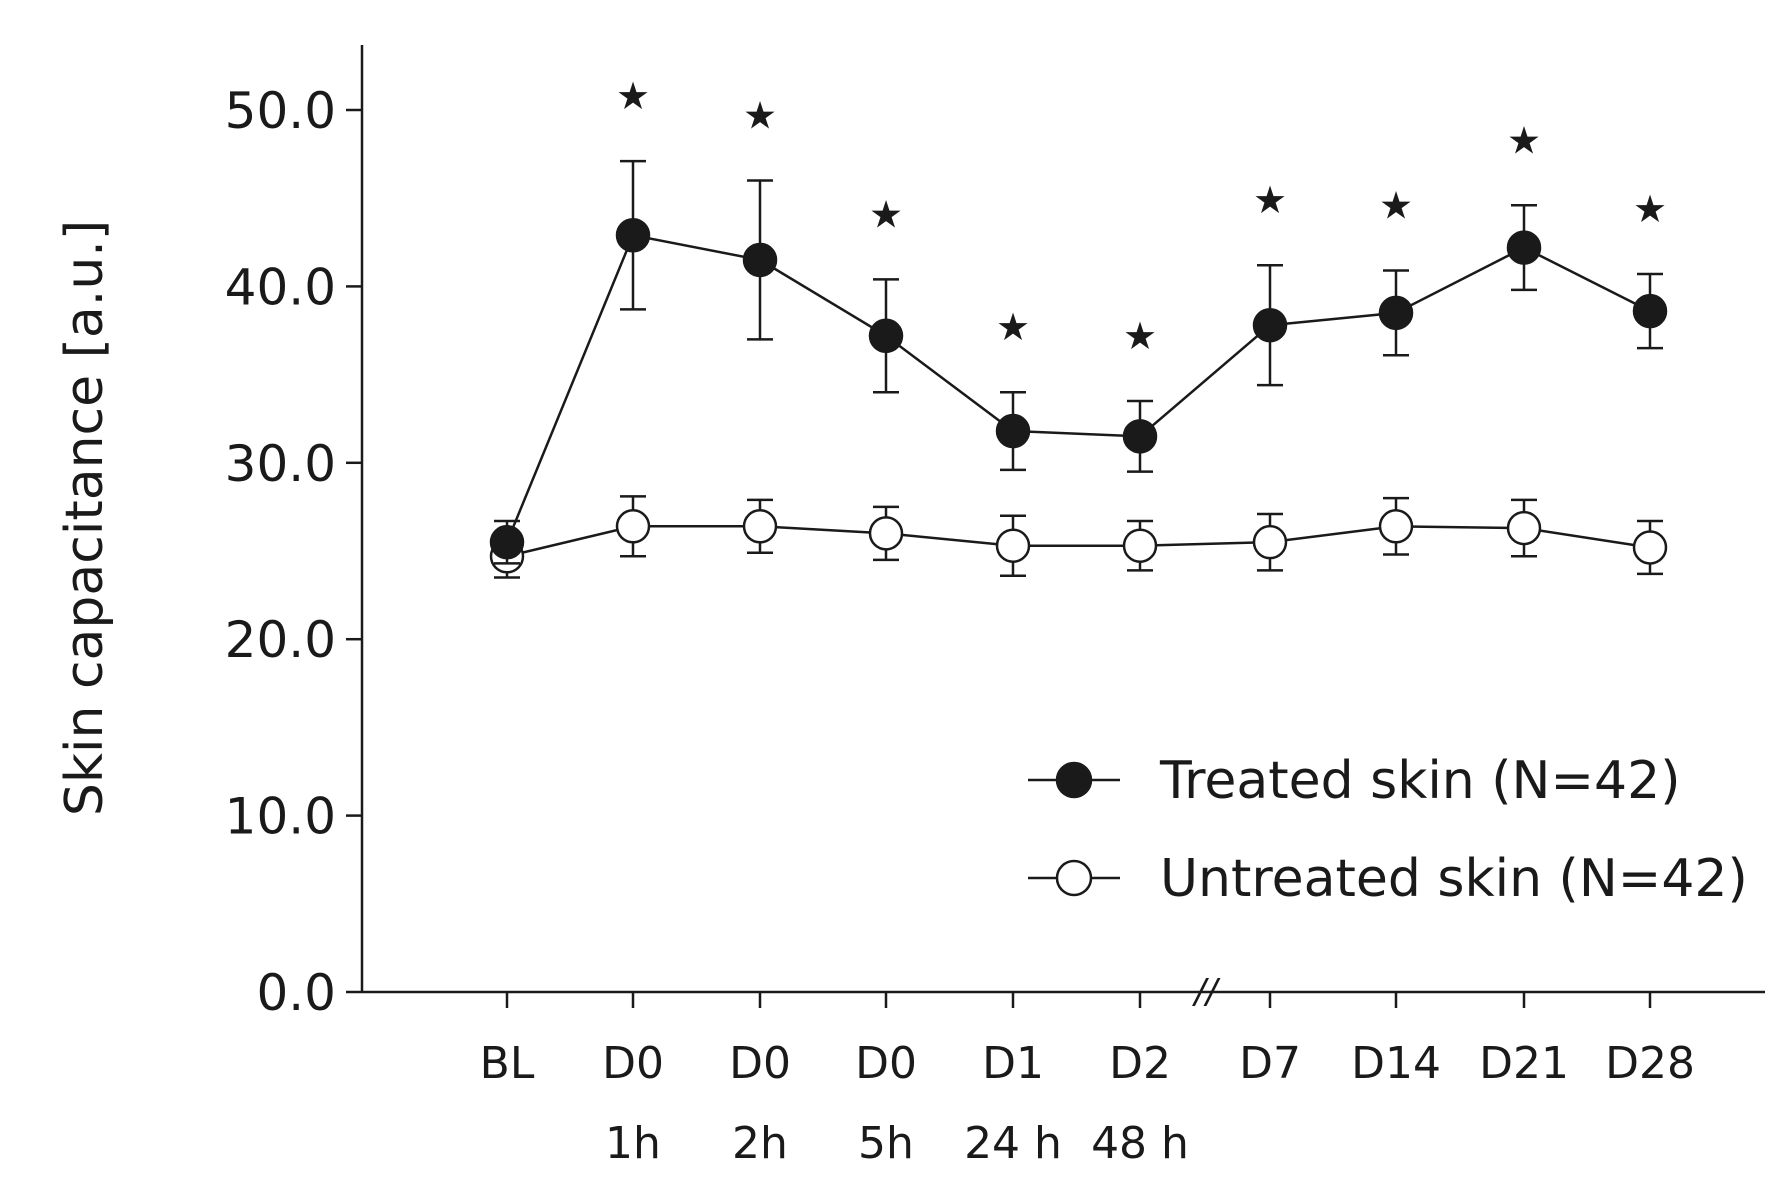 Image resolution: width=1791 pixels, height=1186 pixels. I want to click on y-ticks: 0.0 10.0 20.0 30.0 40.0 50.0, so click(293, 552).